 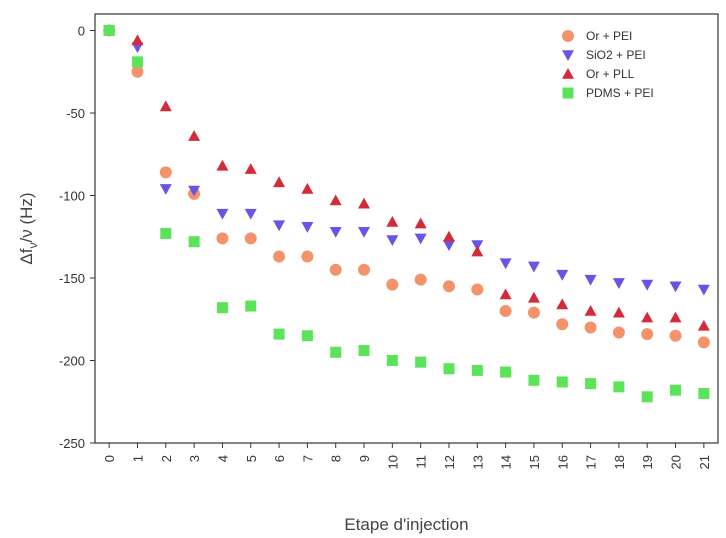 I want to click on y-axis-title: Δfν/ν (Hz), so click(x=28, y=228).